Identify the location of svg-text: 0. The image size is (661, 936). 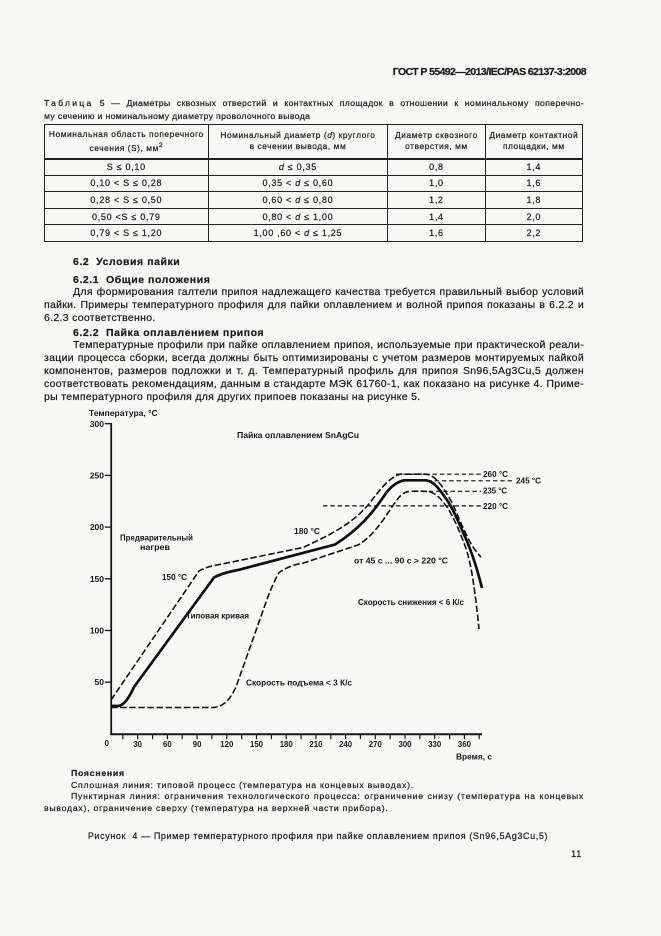
(107, 743).